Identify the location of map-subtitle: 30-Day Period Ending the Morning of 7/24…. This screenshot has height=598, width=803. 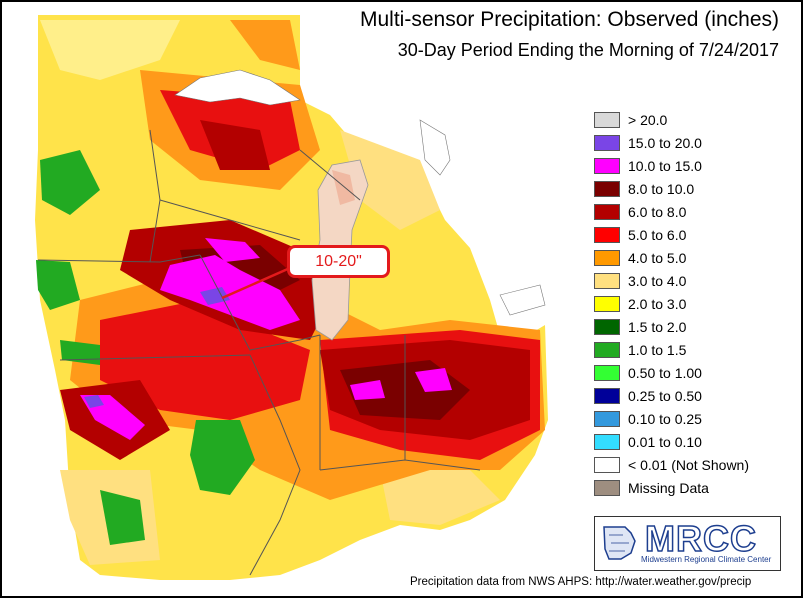
(588, 50).